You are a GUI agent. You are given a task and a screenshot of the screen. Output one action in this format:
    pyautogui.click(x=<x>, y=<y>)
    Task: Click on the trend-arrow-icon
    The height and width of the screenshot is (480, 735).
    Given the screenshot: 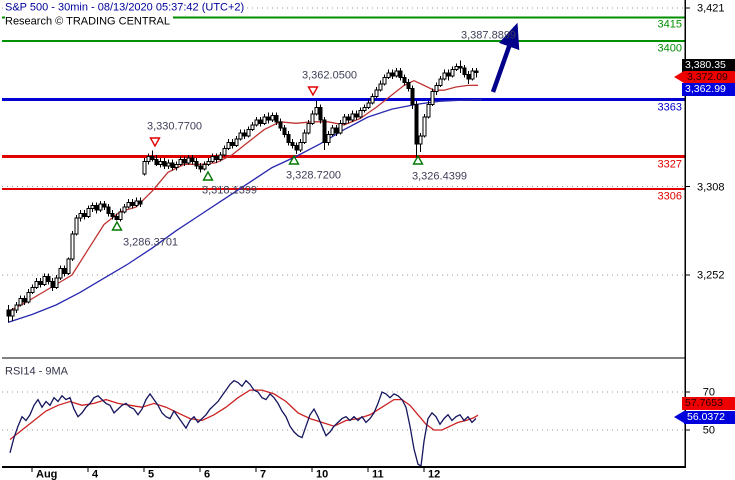 What is the action you would take?
    pyautogui.click(x=505, y=57)
    